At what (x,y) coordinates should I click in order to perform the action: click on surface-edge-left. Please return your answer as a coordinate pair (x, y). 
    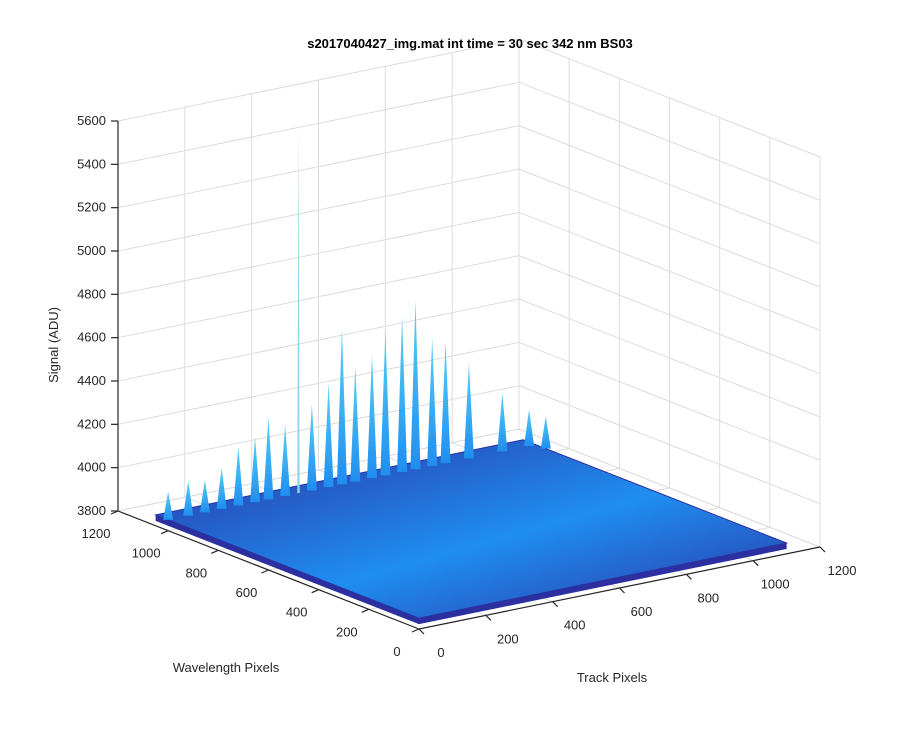
    Looking at the image, I should click on (287, 569).